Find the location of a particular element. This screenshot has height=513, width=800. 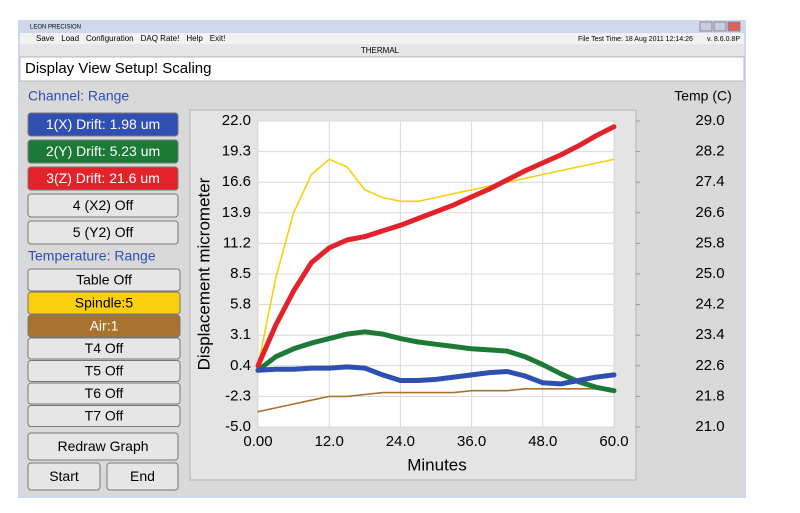

y2-tick-label: 24.2 is located at coordinates (709, 304).